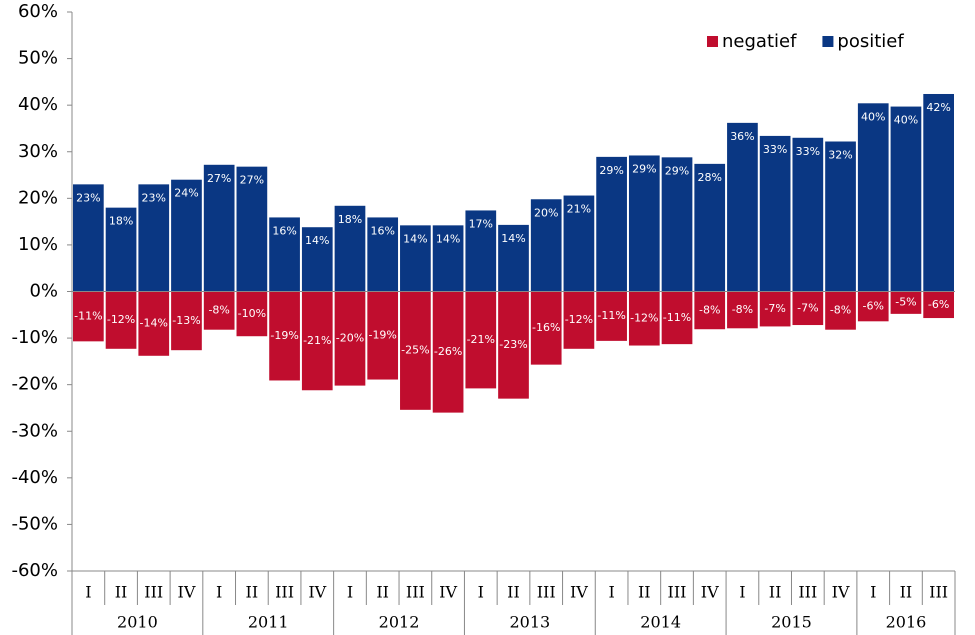 The height and width of the screenshot is (635, 975). Describe the element at coordinates (529, 622) in the screenshot. I see `group-label: 2013` at that location.